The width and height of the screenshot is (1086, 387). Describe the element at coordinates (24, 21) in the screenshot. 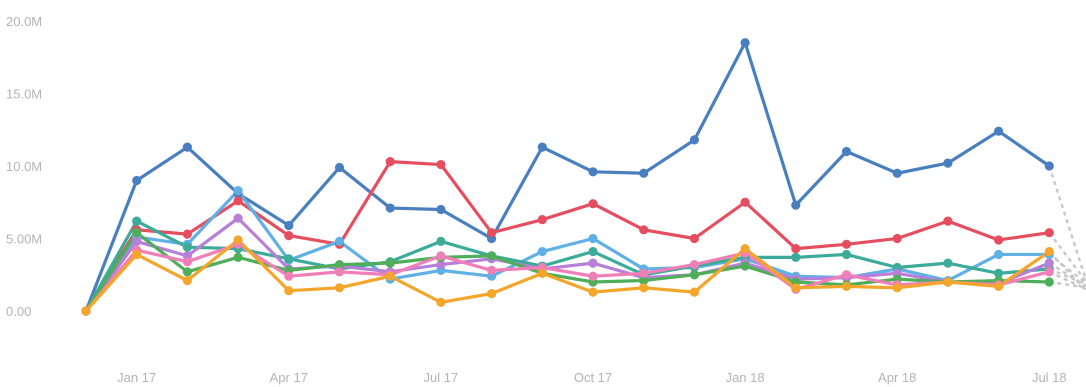

I see `y-tick-label: 20.0M` at that location.